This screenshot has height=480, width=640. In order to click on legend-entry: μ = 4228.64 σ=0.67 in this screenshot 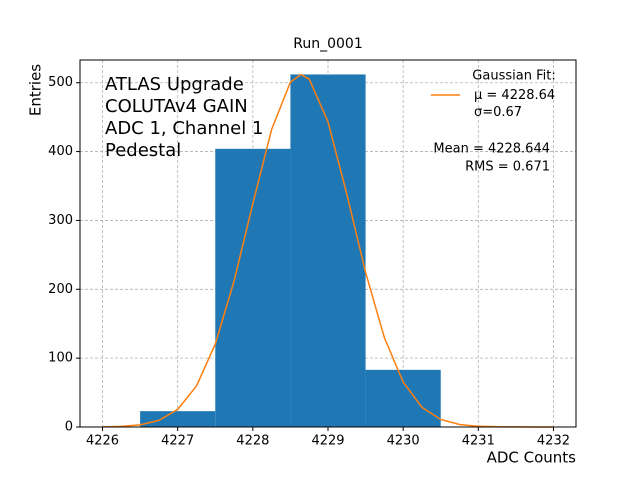, I will do `click(514, 104)`.